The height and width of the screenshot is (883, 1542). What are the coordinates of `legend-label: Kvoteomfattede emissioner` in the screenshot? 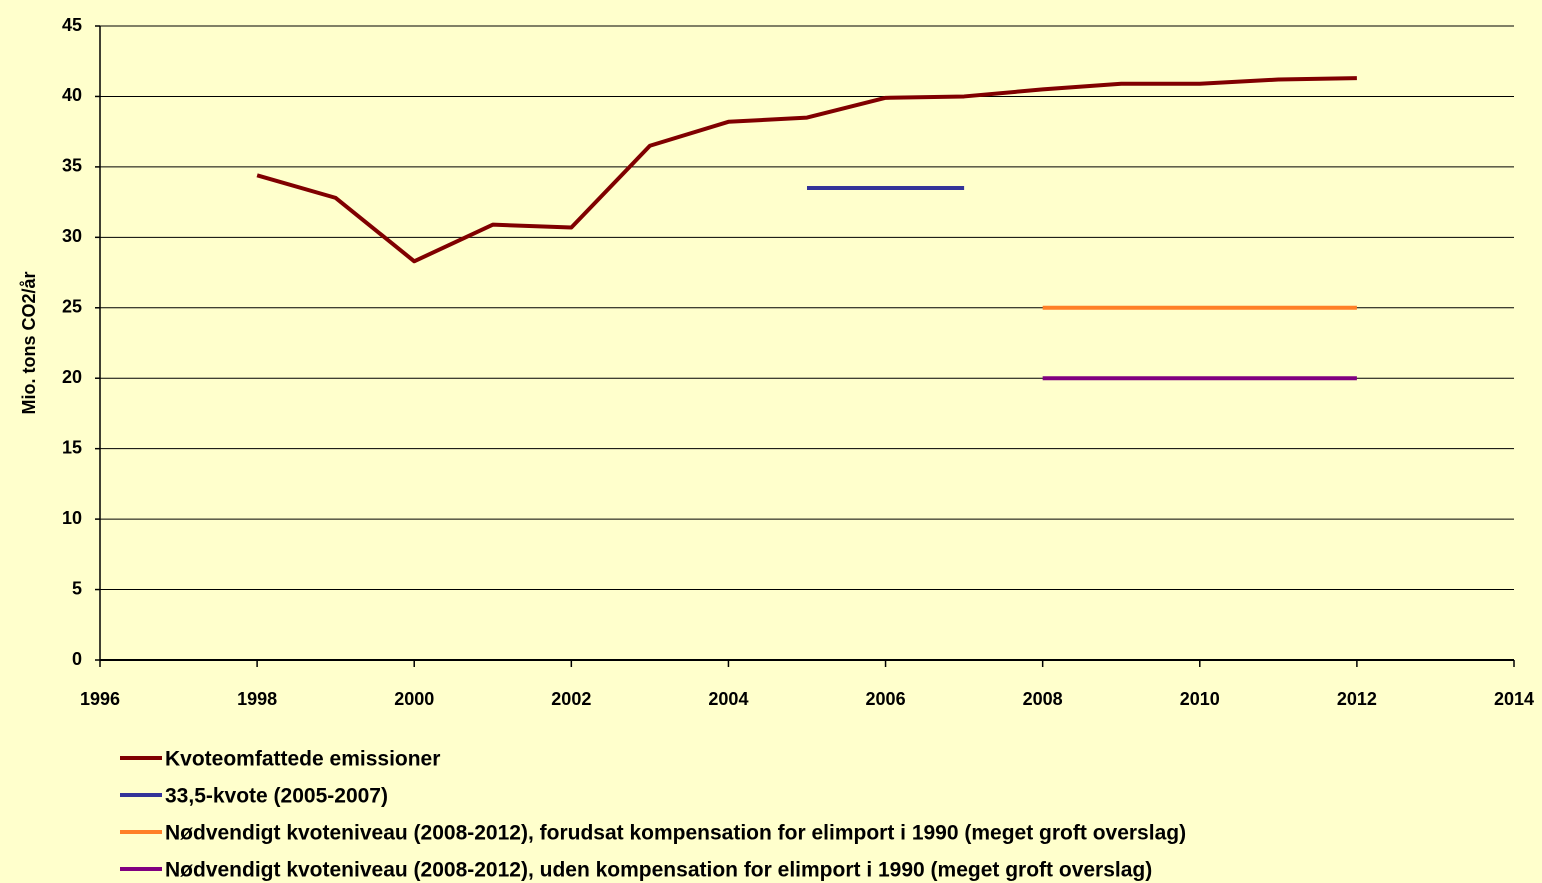 It's located at (302, 759).